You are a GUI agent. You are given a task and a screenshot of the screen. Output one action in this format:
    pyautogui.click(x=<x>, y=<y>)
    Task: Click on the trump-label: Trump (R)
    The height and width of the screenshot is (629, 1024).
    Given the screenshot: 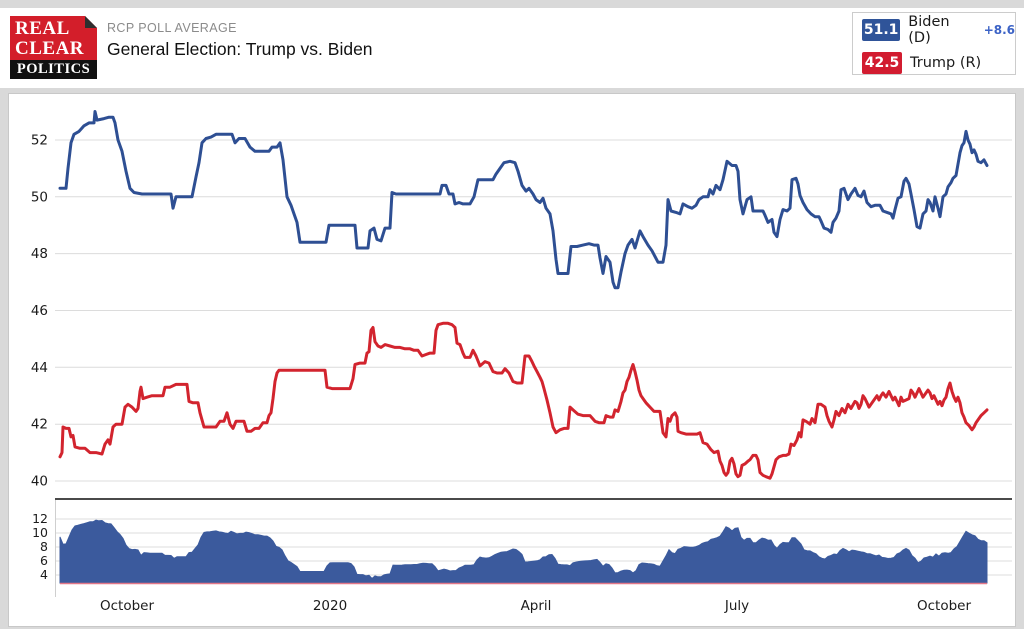 What is the action you would take?
    pyautogui.click(x=946, y=62)
    